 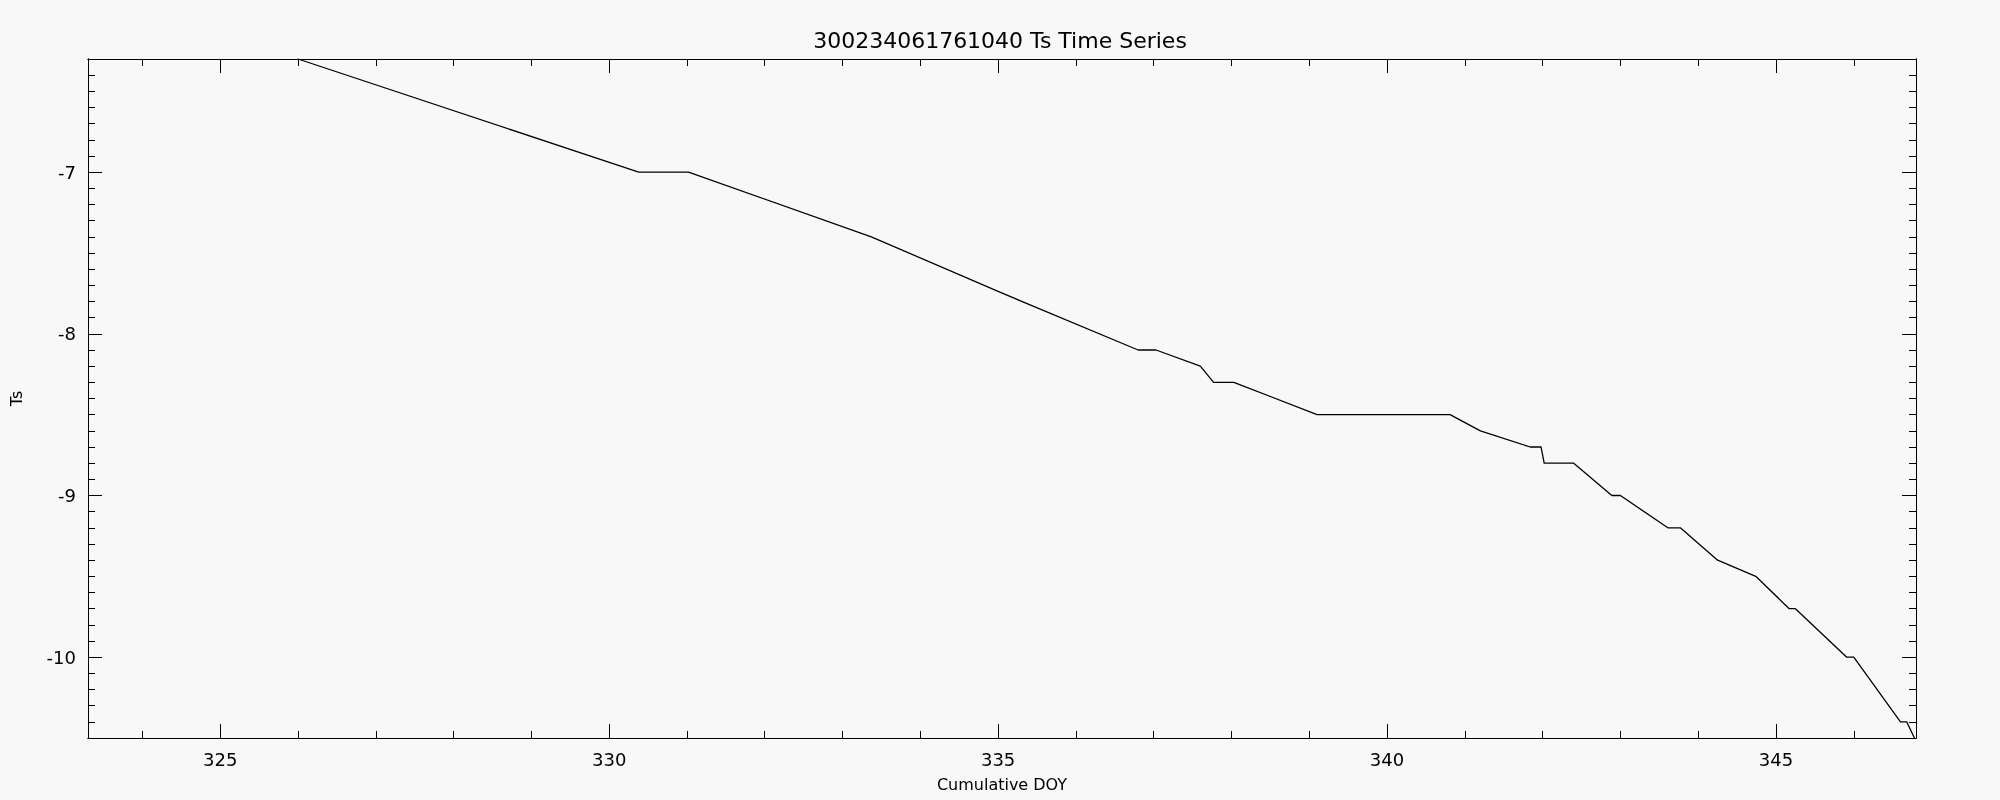 What do you see at coordinates (16, 399) in the screenshot?
I see `y-axis-title: Ts` at bounding box center [16, 399].